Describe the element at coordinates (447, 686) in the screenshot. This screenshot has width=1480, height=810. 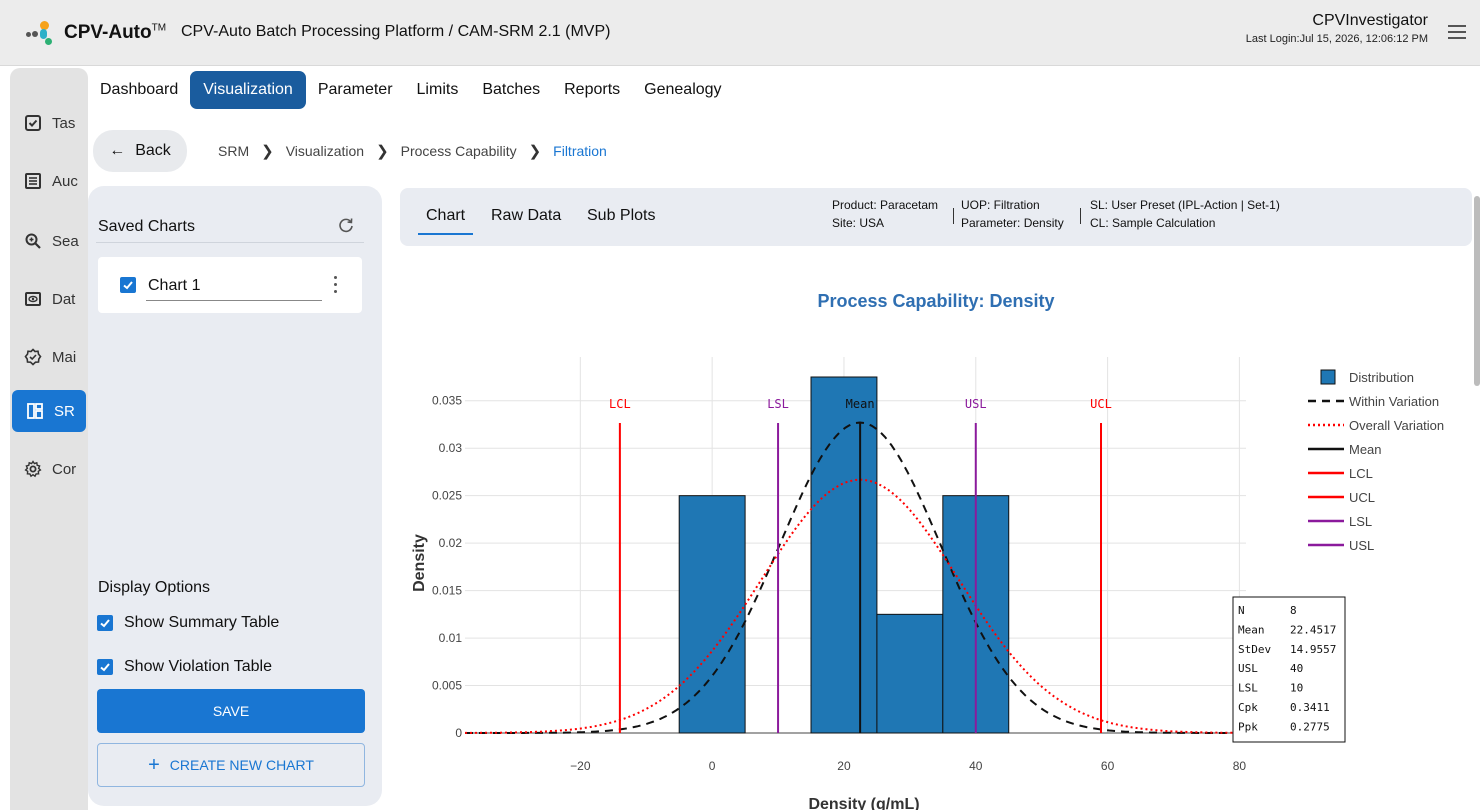
I see `y-tick-label: 0.005` at that location.